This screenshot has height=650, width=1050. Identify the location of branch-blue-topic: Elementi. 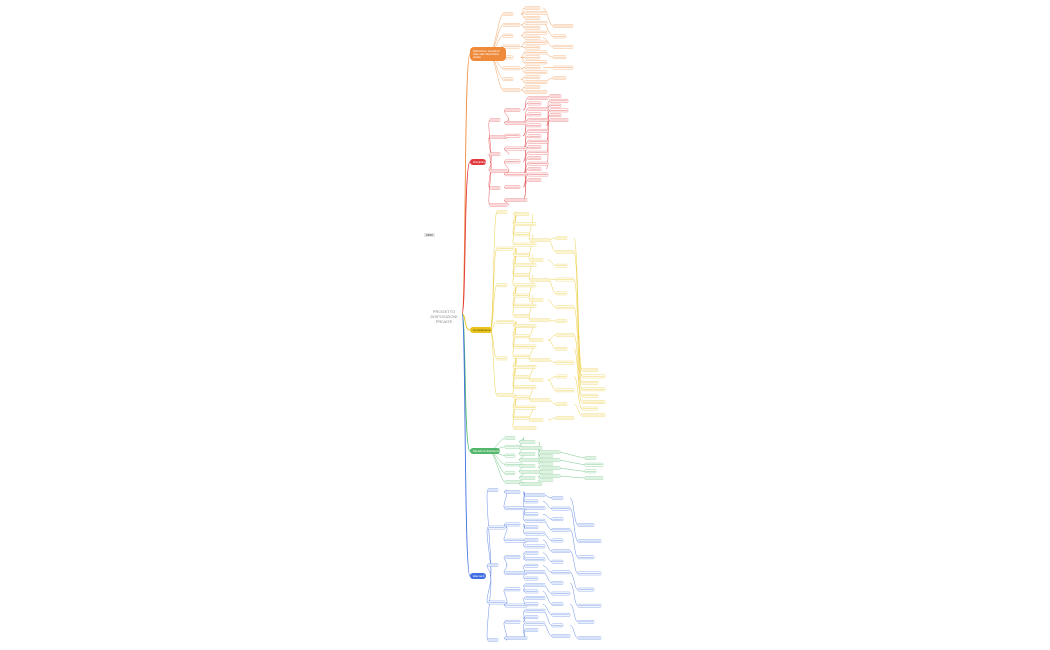
(478, 576).